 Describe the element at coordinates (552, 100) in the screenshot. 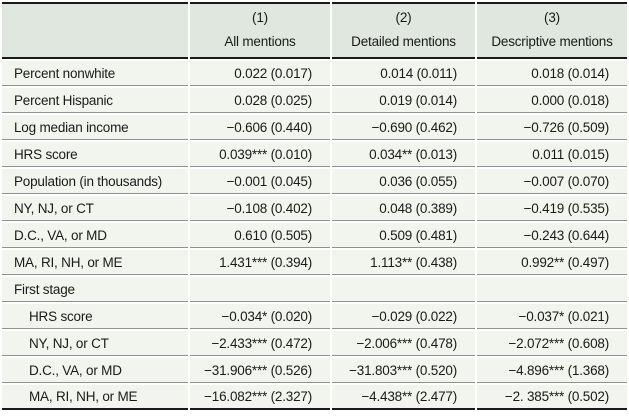

I see `value-cell-3: 0.000 (0.018)` at that location.